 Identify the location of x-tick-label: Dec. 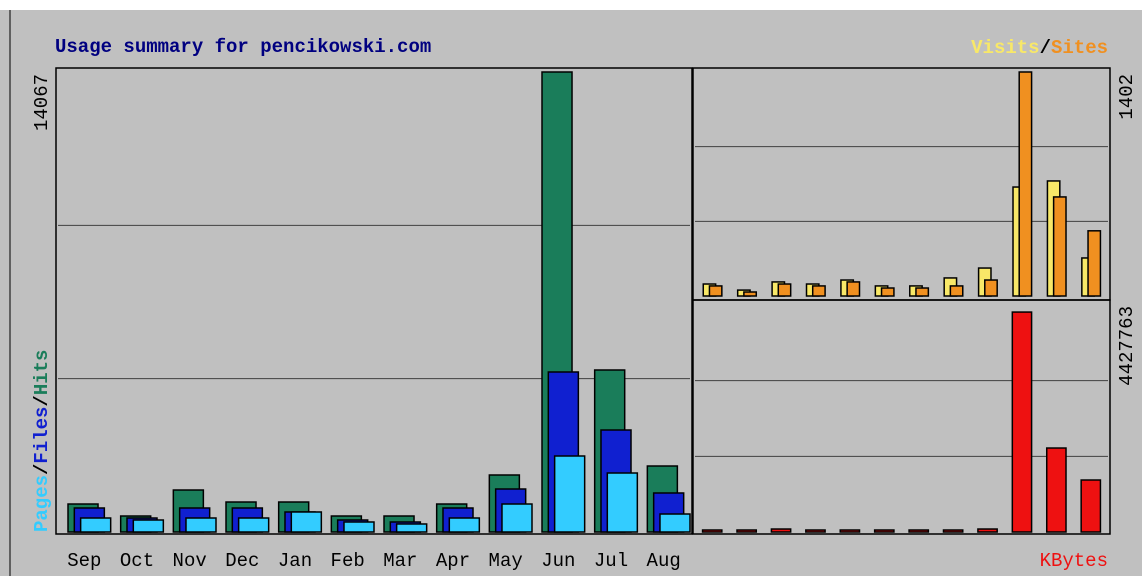
(242, 561).